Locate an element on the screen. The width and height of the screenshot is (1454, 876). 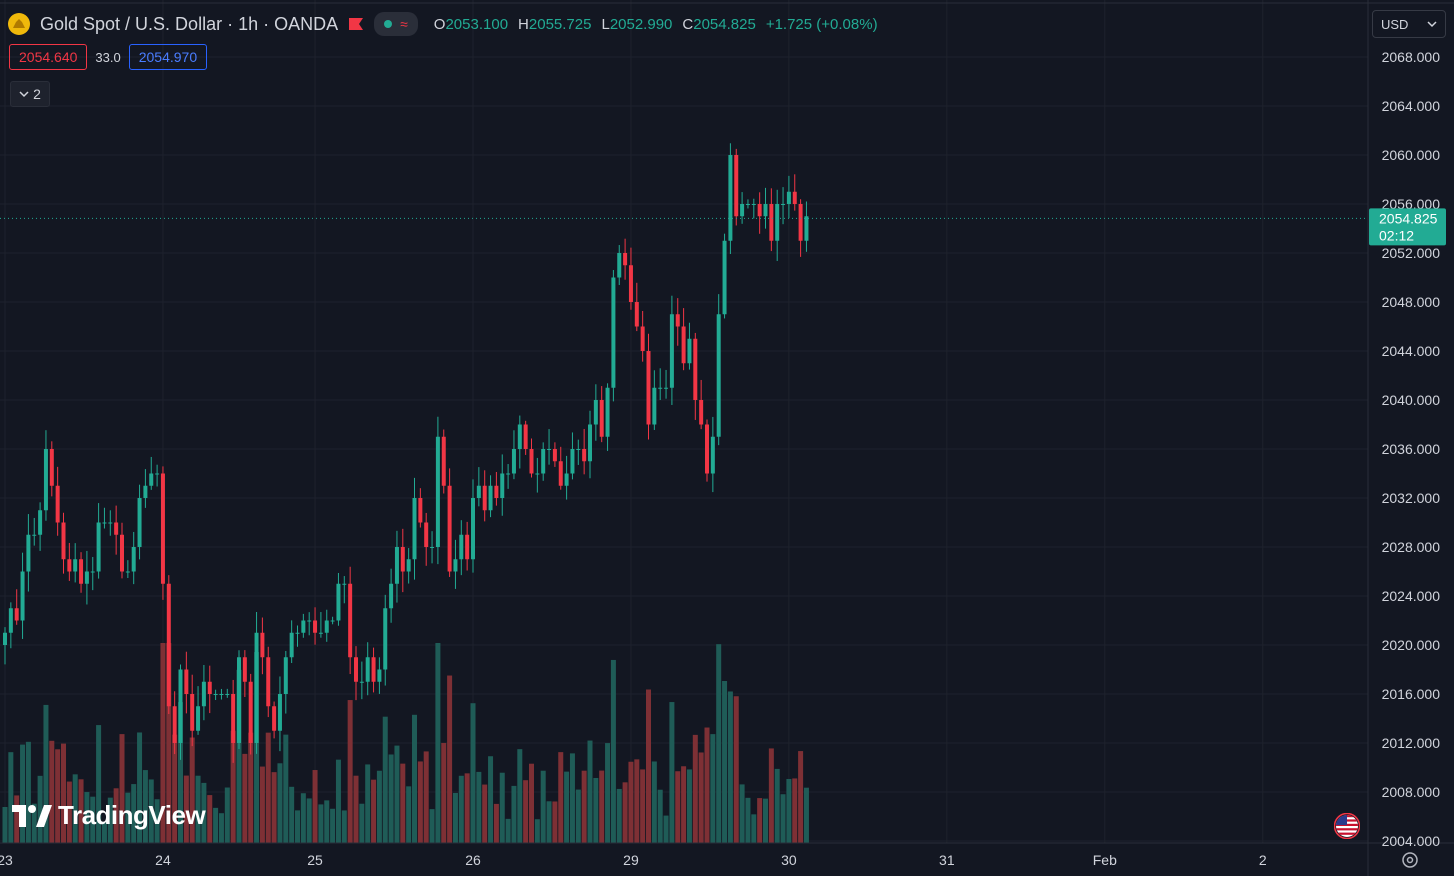
symbol-title: Gold Spot / U.S. Dollar · 1h · OANDA is located at coordinates (189, 23).